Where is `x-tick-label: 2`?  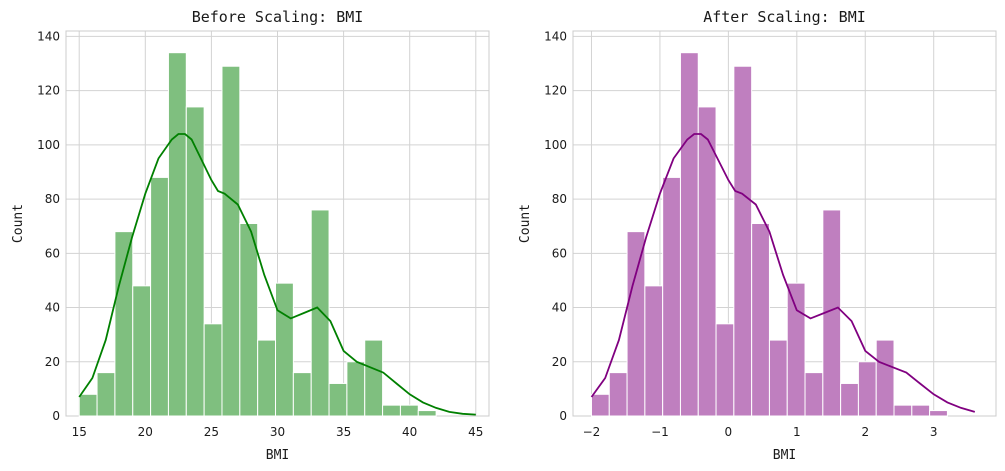 x-tick-label: 2 is located at coordinates (865, 432).